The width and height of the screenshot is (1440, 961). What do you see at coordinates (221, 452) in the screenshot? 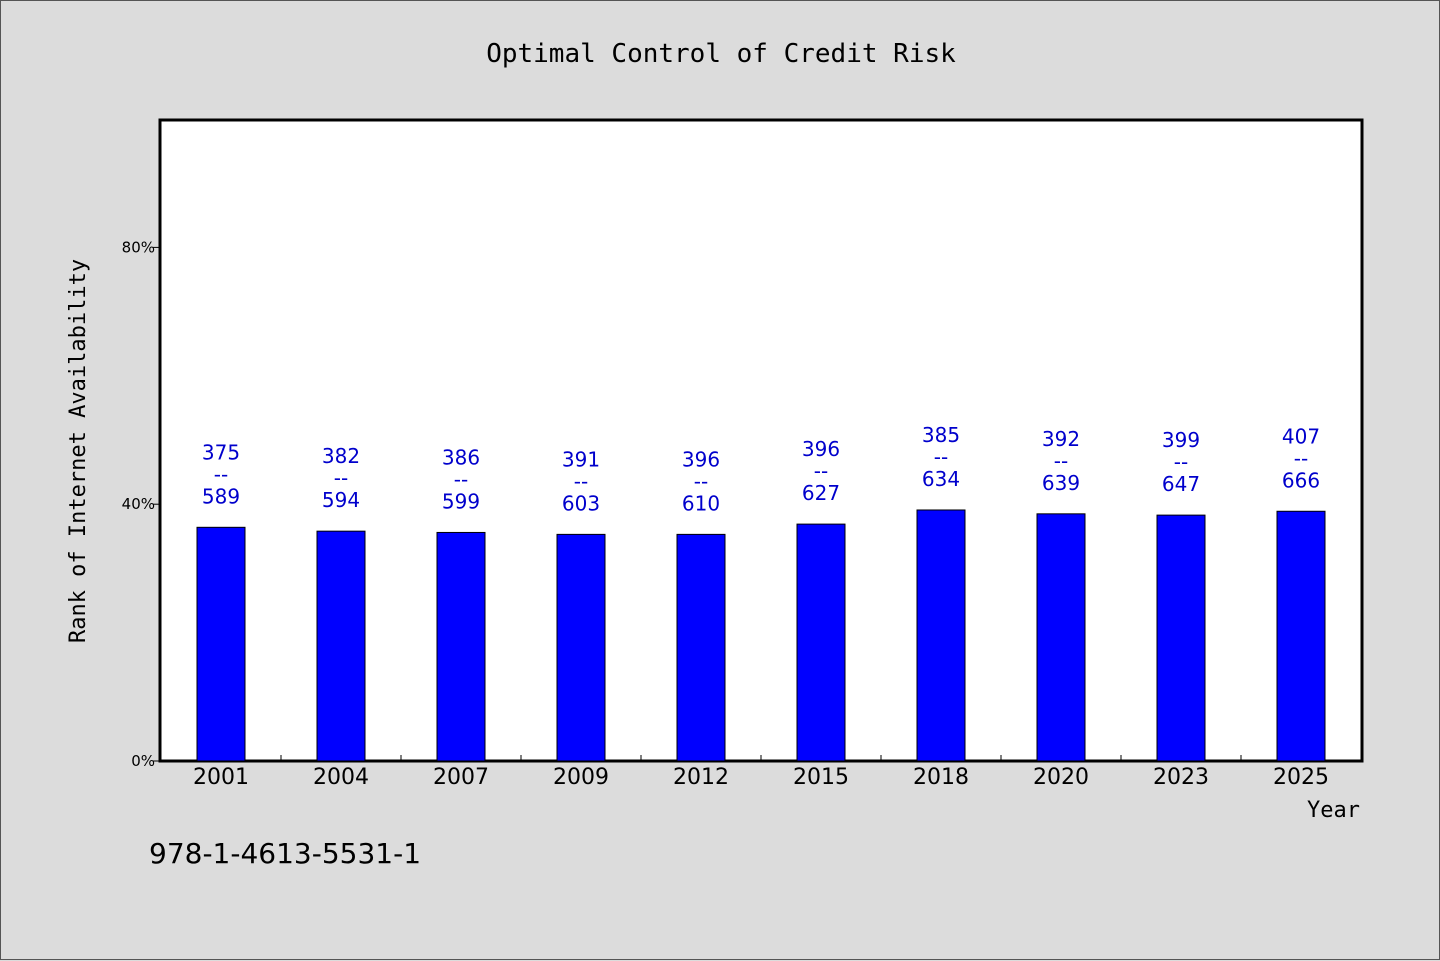
I see `bar-label-top: 375` at bounding box center [221, 452].